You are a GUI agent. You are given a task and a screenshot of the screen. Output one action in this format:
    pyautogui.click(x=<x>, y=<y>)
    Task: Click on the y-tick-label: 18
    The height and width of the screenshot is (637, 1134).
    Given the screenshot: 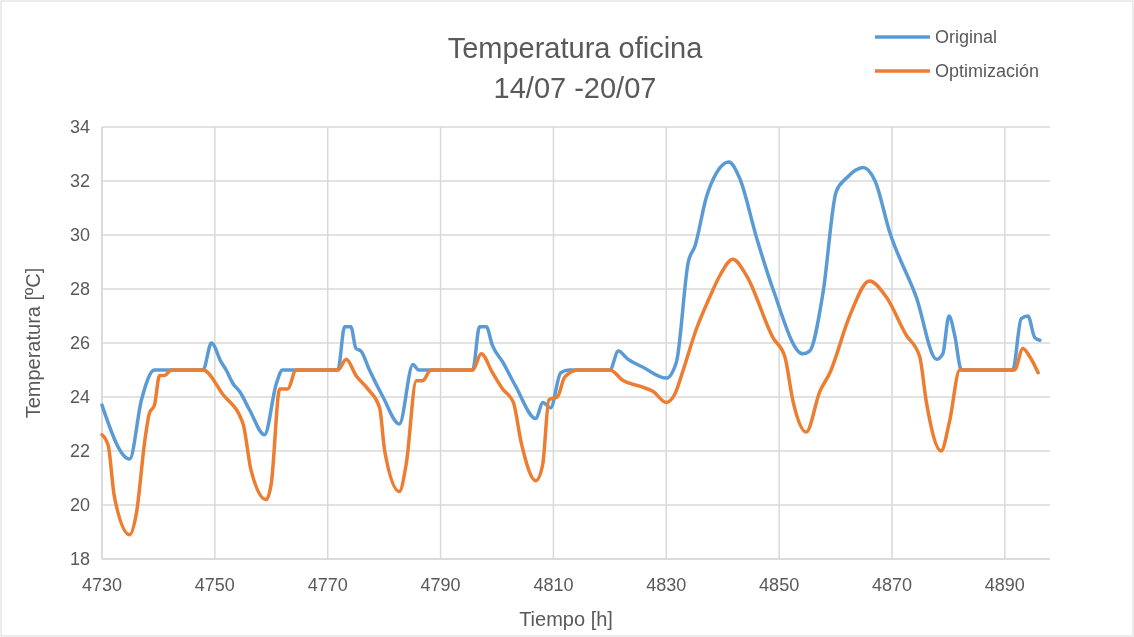 What is the action you would take?
    pyautogui.click(x=79, y=559)
    